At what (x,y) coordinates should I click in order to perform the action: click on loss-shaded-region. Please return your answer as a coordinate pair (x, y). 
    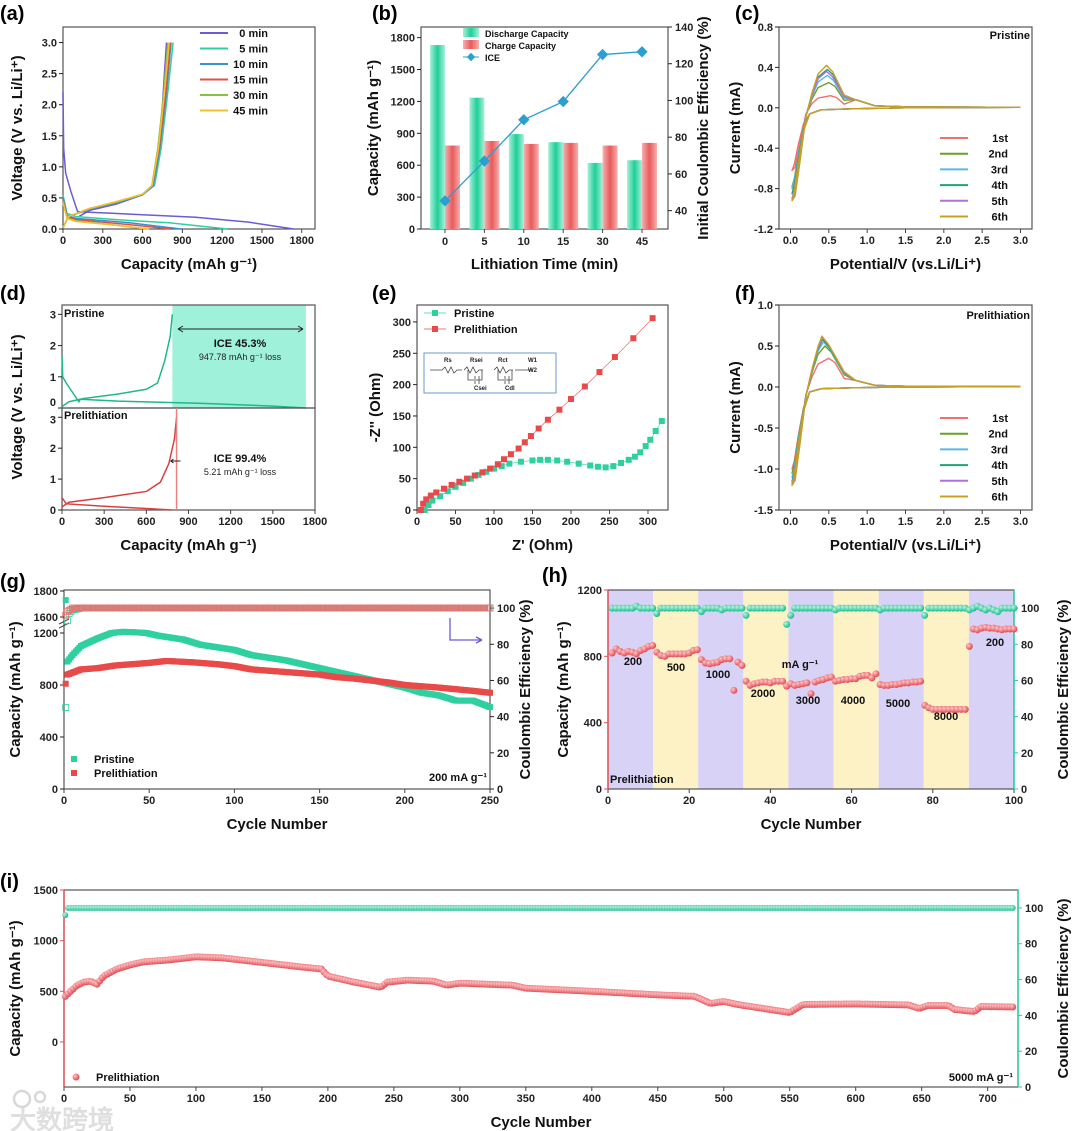
    Looking at the image, I should click on (239, 356).